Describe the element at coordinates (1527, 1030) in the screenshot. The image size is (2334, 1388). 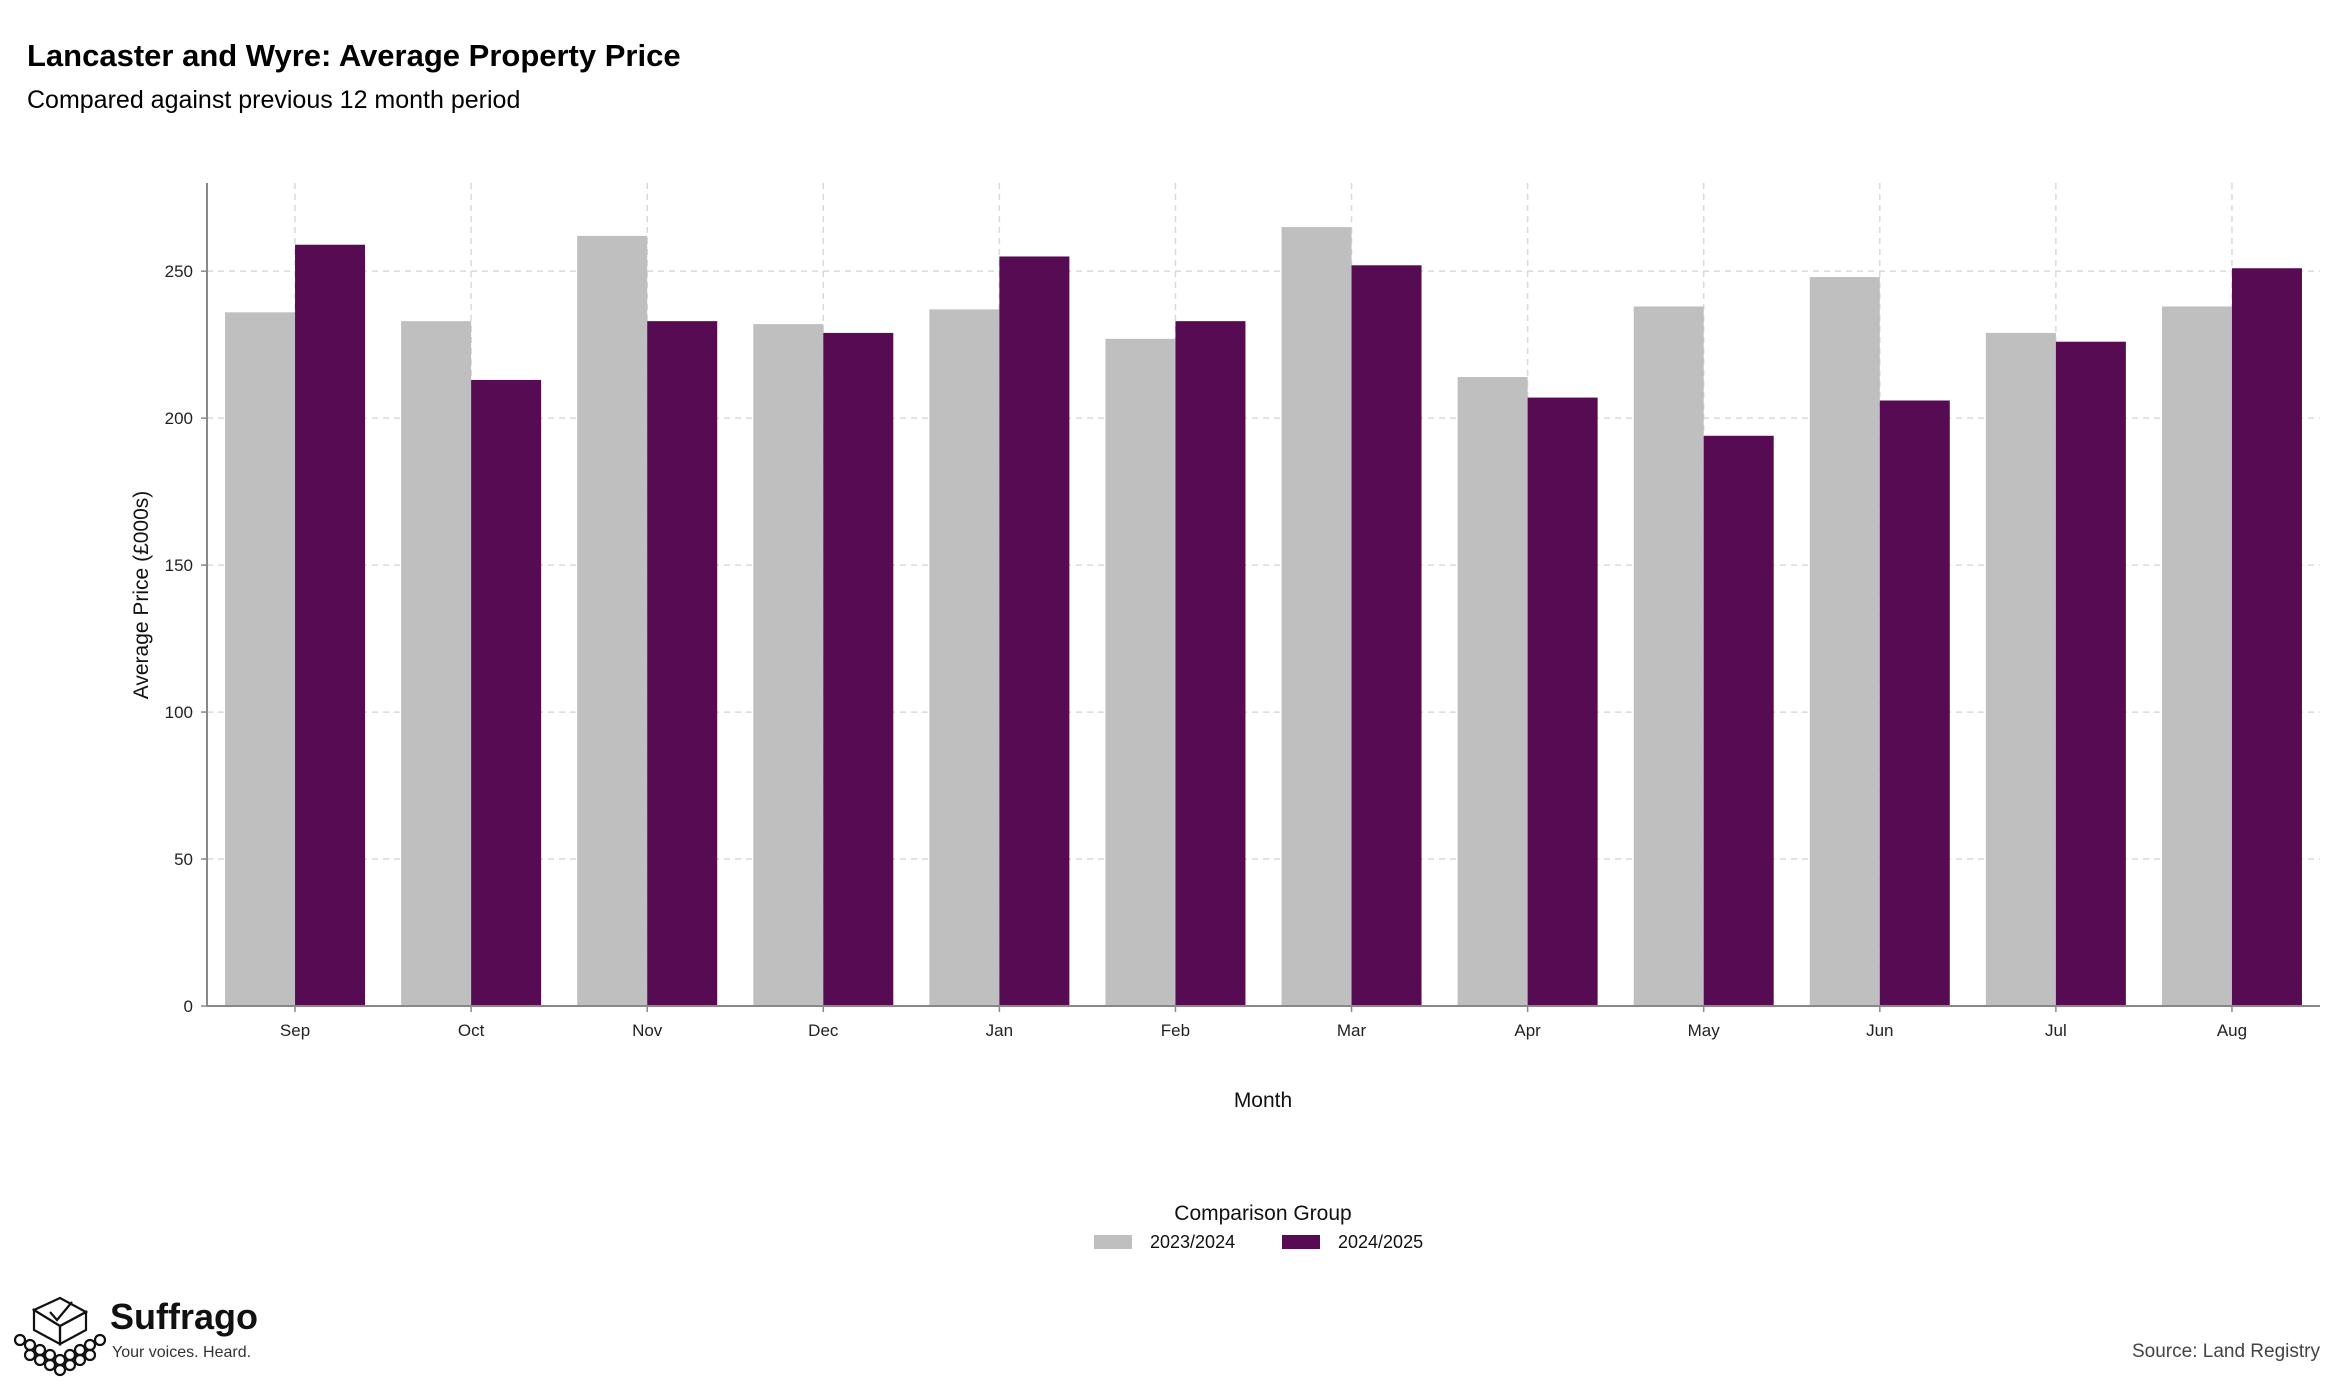
I see `x-tick-label: Apr` at that location.